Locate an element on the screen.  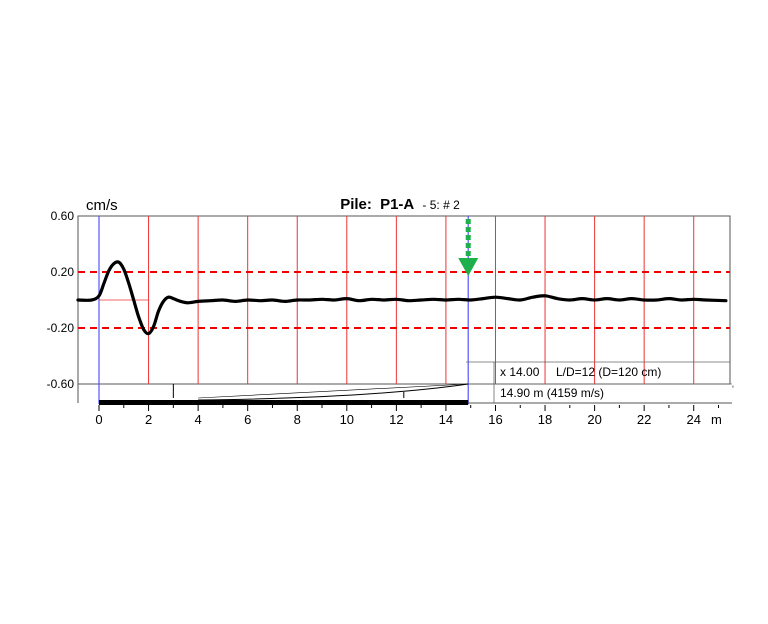
x-tick-label: 16 is located at coordinates (495, 419).